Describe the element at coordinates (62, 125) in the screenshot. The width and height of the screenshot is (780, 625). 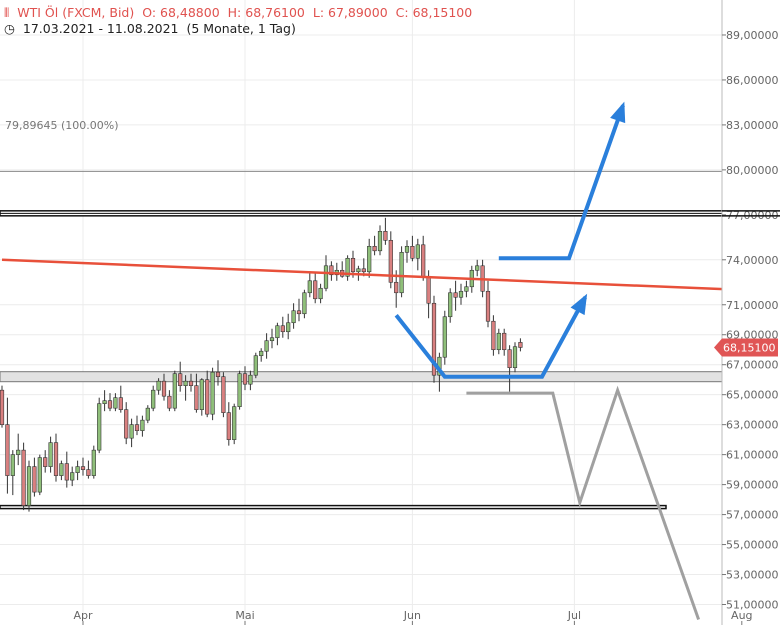
I see `fib-level-label: 79,89645 (100.00%)` at that location.